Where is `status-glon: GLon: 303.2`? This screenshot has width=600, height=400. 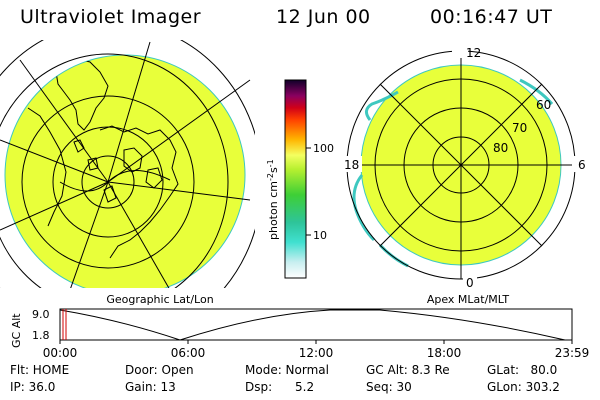 status-glon: GLon: 303.2 is located at coordinates (523, 387).